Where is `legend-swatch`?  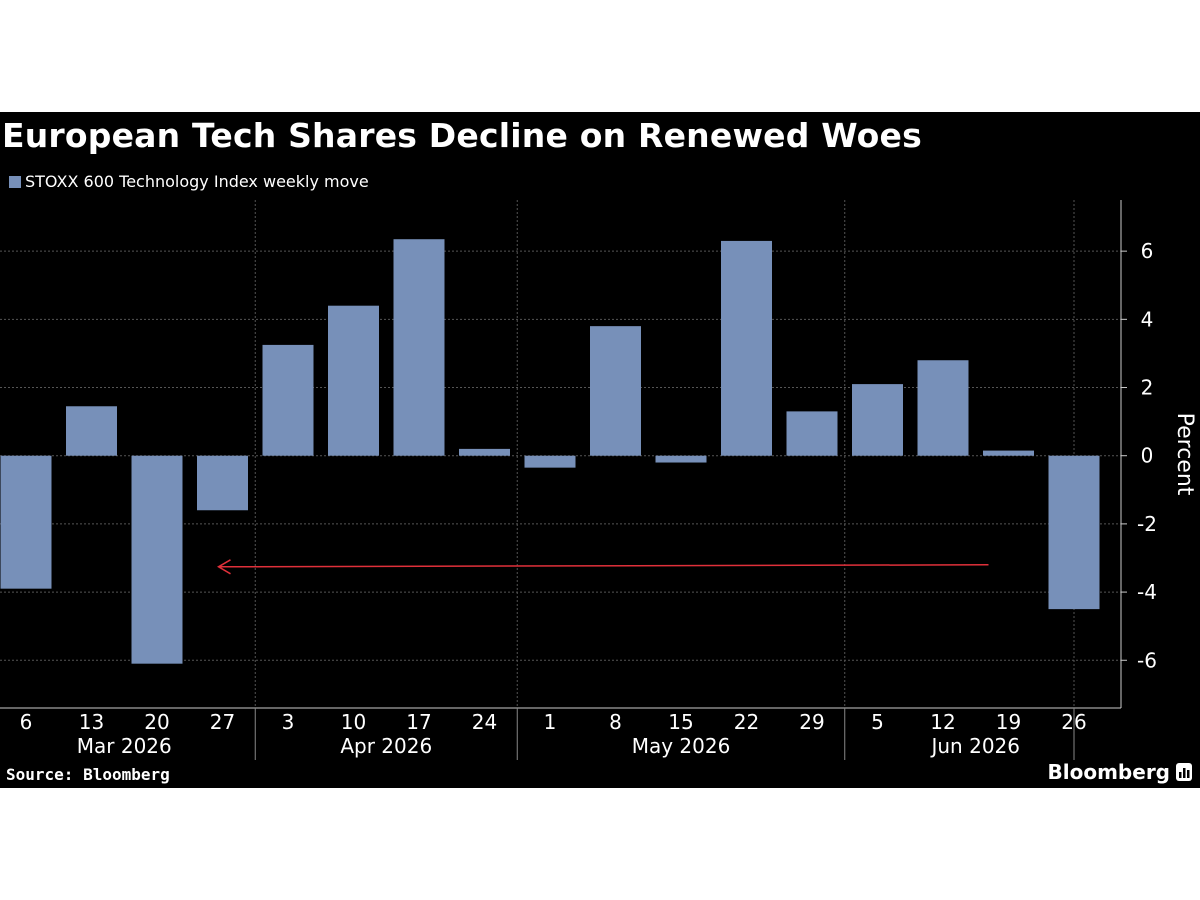
legend-swatch is located at coordinates (15, 181).